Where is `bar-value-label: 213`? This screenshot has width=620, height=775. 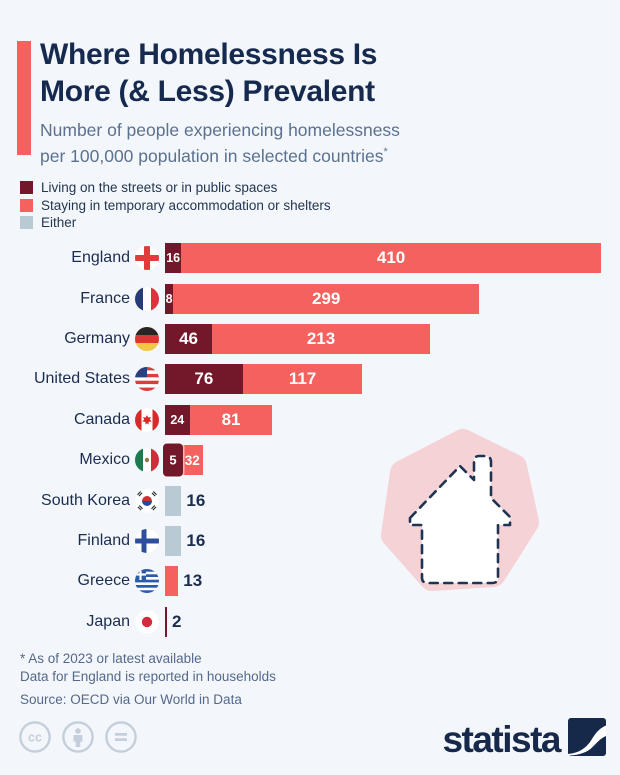
bar-value-label: 213 is located at coordinates (321, 338).